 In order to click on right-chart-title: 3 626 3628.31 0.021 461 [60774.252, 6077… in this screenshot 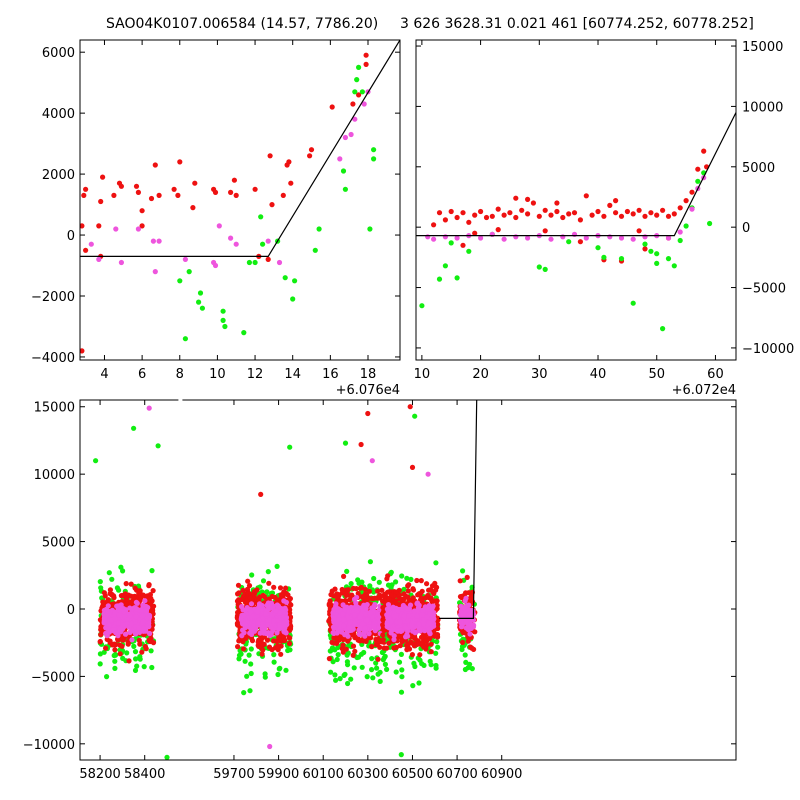, I will do `click(577, 24)`.